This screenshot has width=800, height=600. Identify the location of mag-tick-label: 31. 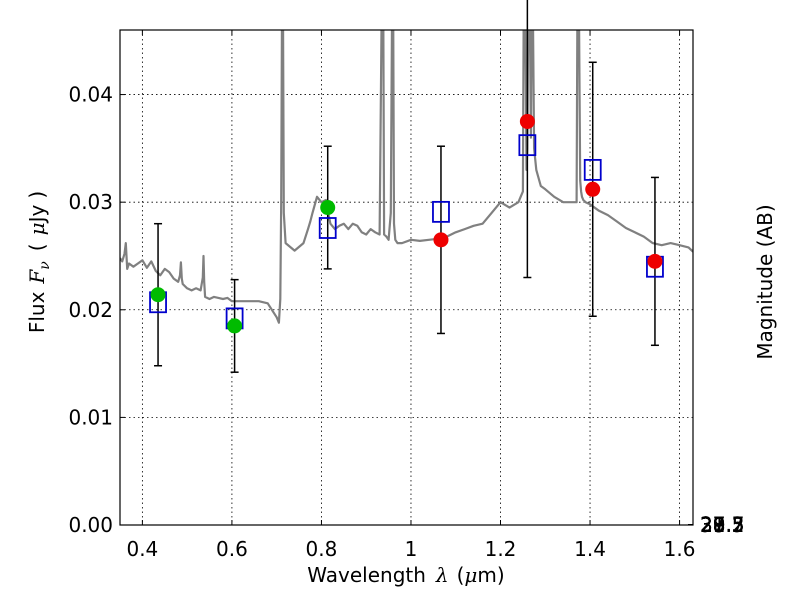
(712, 525).